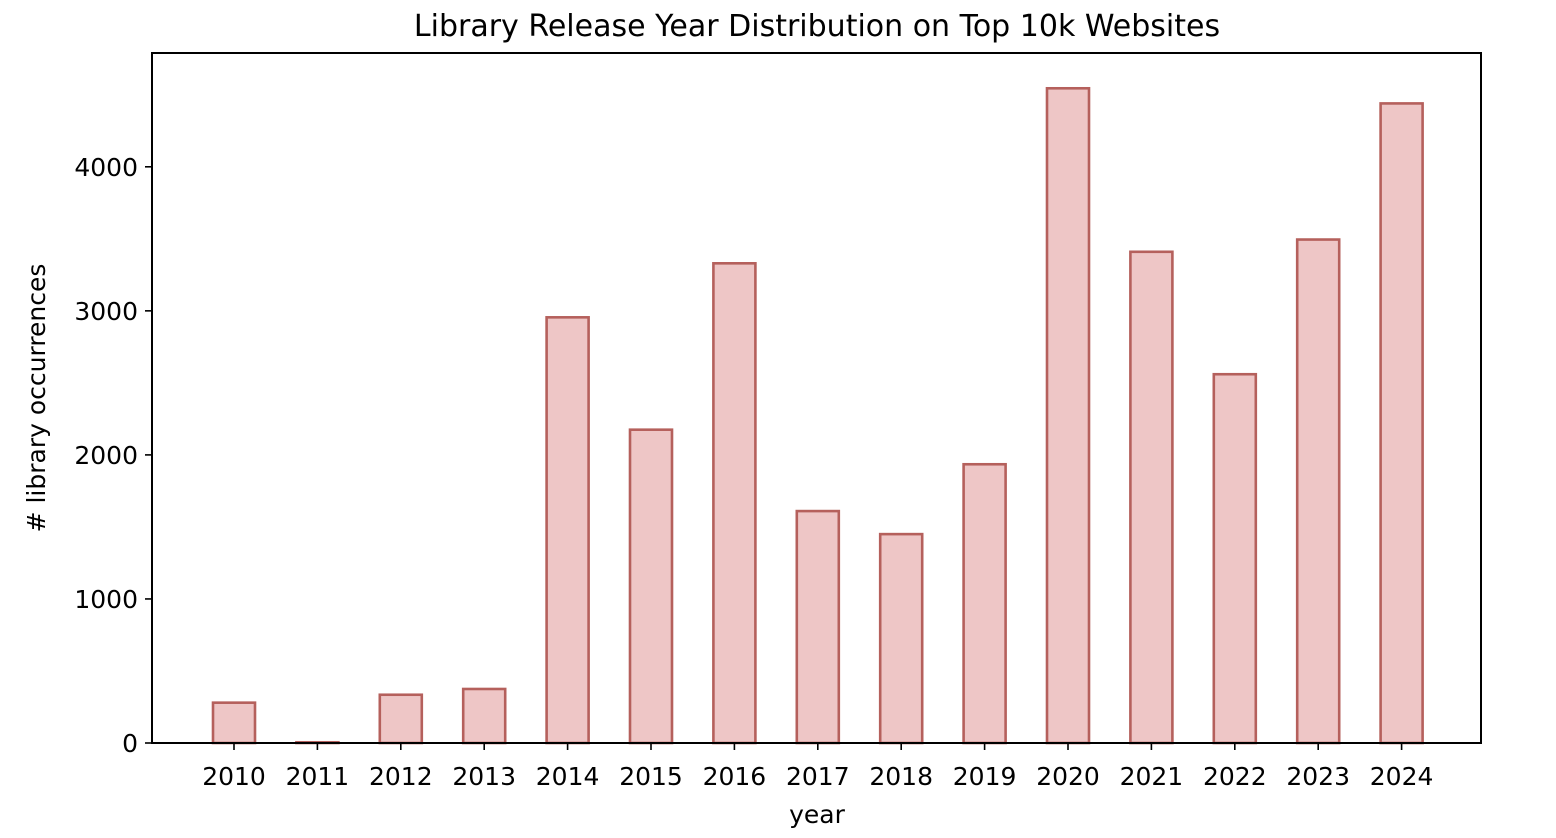 The width and height of the screenshot is (1556, 838). Describe the element at coordinates (1235, 776) in the screenshot. I see `x-tick-label: 2022` at that location.